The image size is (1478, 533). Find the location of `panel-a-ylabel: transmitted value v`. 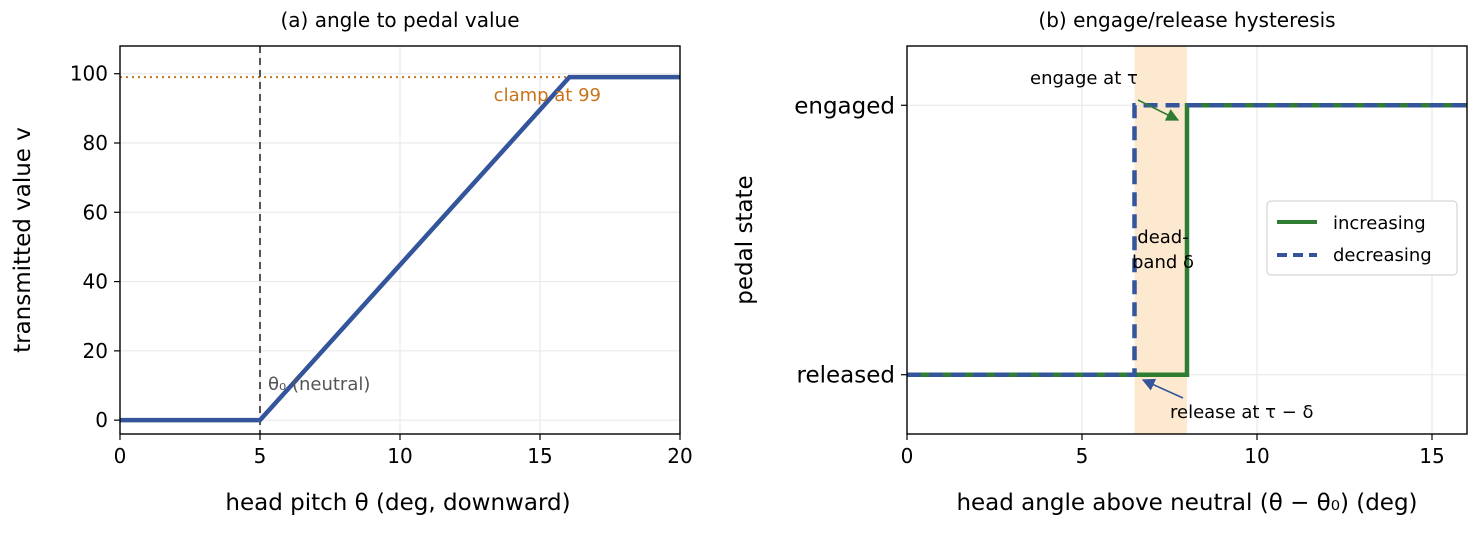

panel-a-ylabel: transmitted value v is located at coordinates (23, 240).